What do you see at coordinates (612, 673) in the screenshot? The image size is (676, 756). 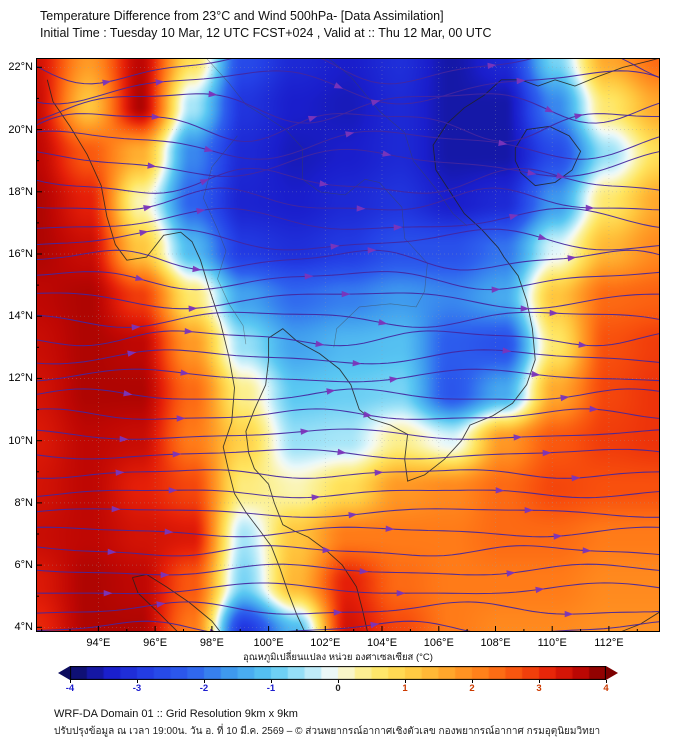 I see `colorbar-max-arrow-icon` at bounding box center [612, 673].